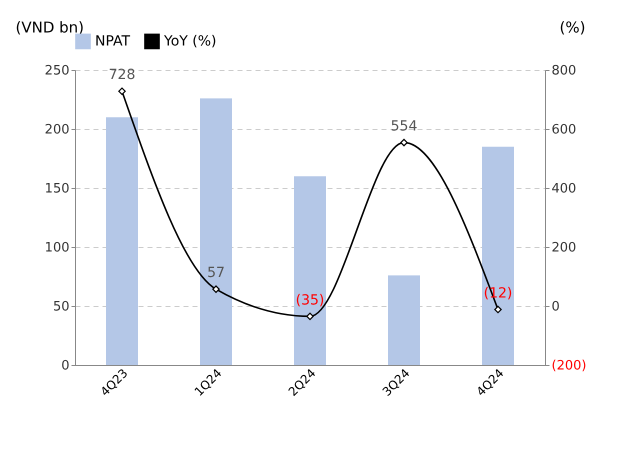  Describe the element at coordinates (310, 300) in the screenshot. I see `data-label: (35)` at that location.